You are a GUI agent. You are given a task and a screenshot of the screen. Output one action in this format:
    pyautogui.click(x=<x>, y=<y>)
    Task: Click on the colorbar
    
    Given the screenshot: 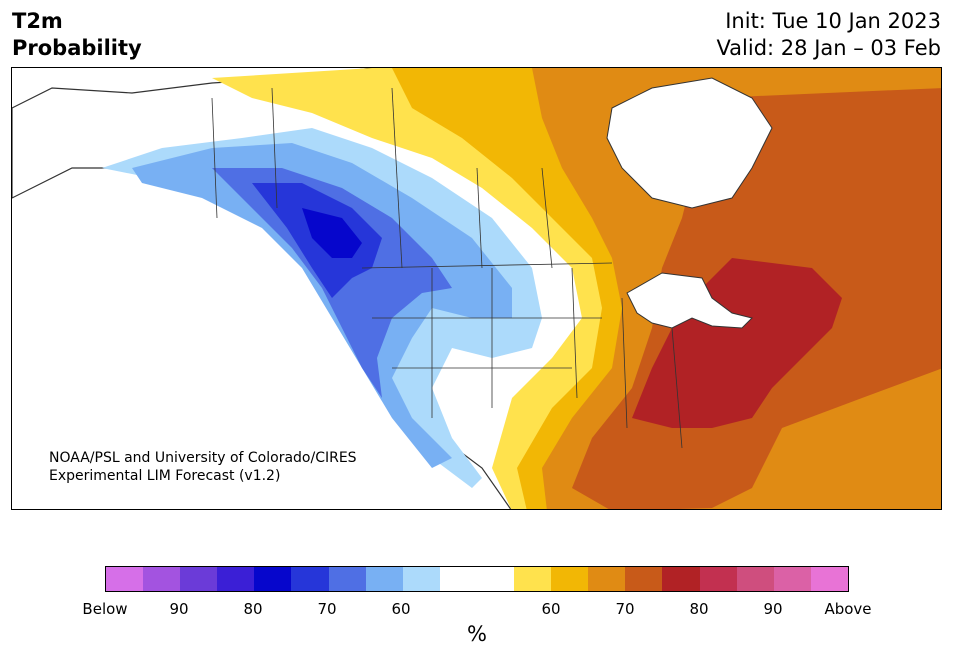 What is the action you would take?
    pyautogui.click(x=477, y=579)
    